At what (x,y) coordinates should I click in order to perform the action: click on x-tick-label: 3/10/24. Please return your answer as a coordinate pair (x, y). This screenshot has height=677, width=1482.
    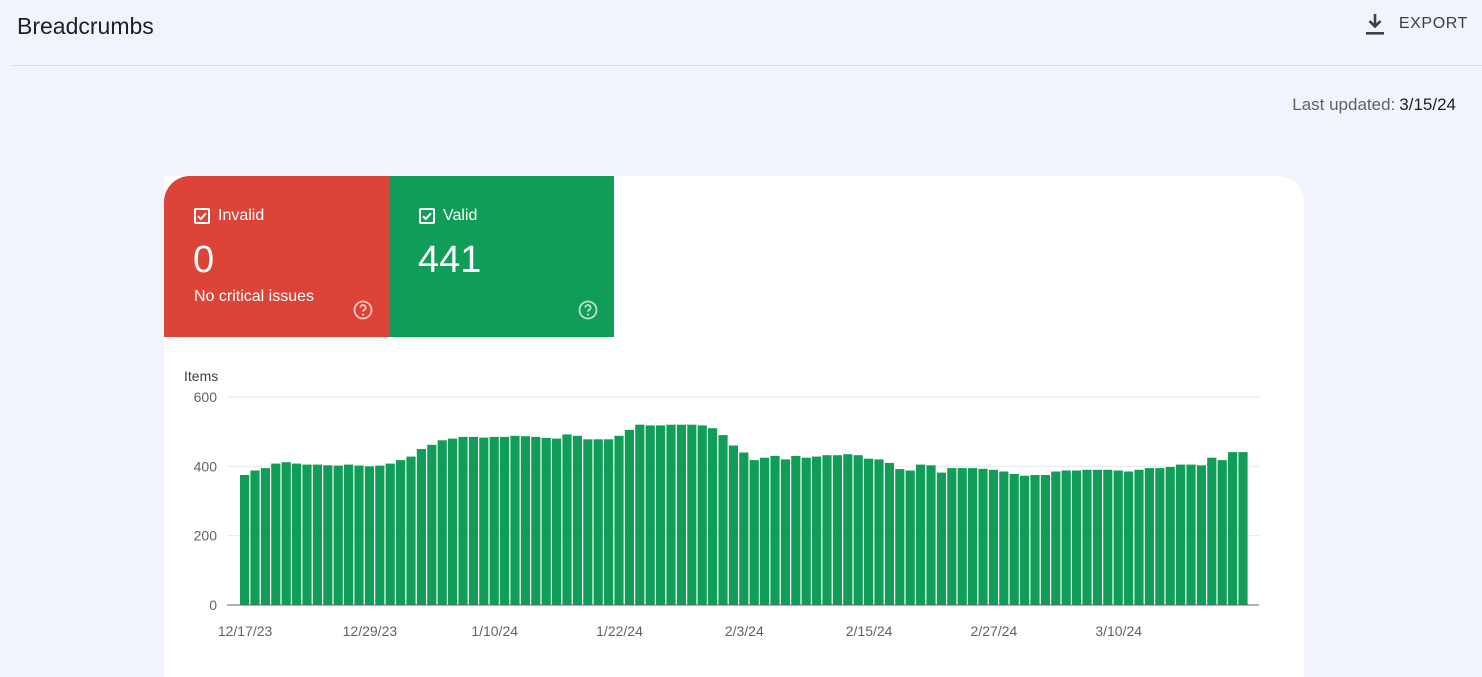
    Looking at the image, I should click on (1118, 631).